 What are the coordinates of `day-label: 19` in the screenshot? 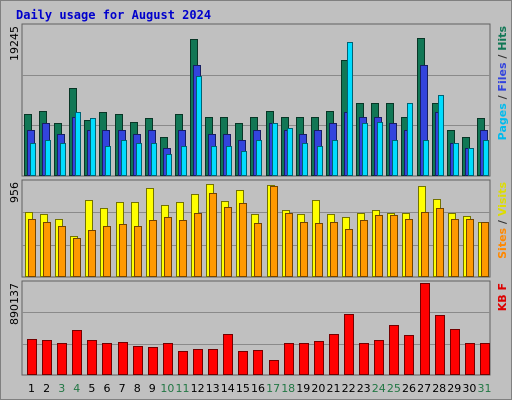 It's located at (303, 388).